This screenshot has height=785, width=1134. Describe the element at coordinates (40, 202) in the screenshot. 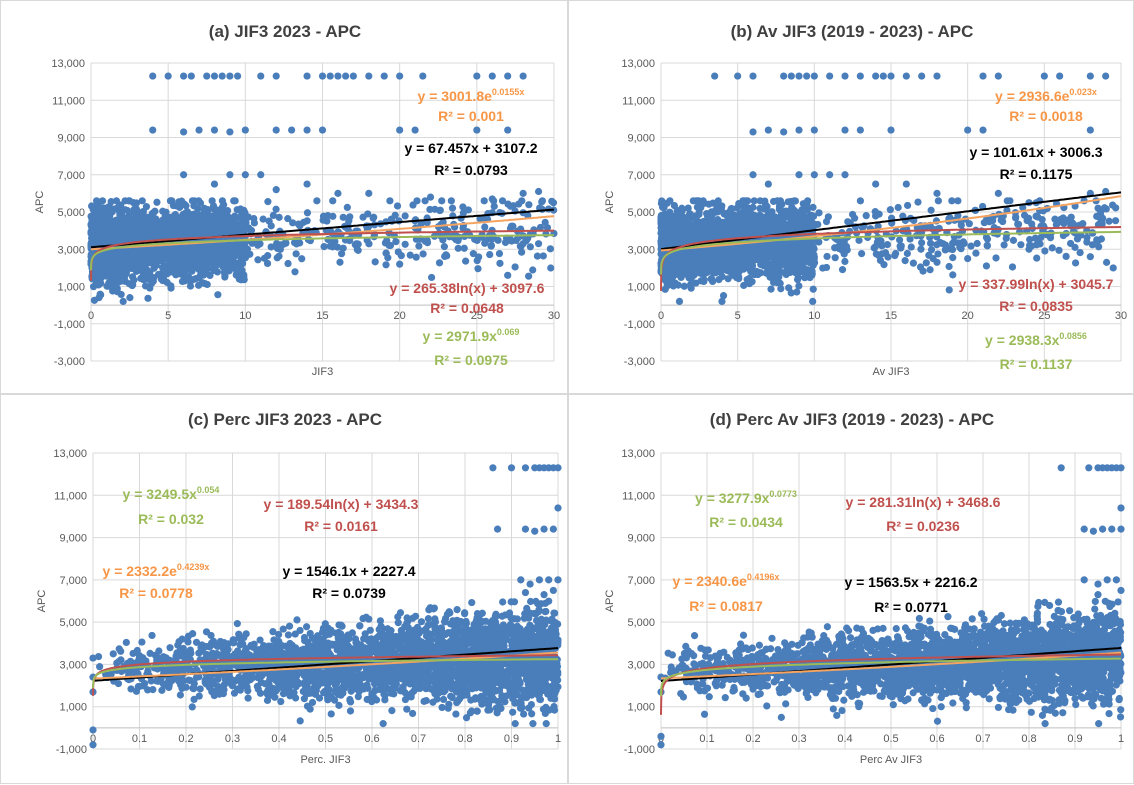

I see `y-axis-label: APC` at that location.